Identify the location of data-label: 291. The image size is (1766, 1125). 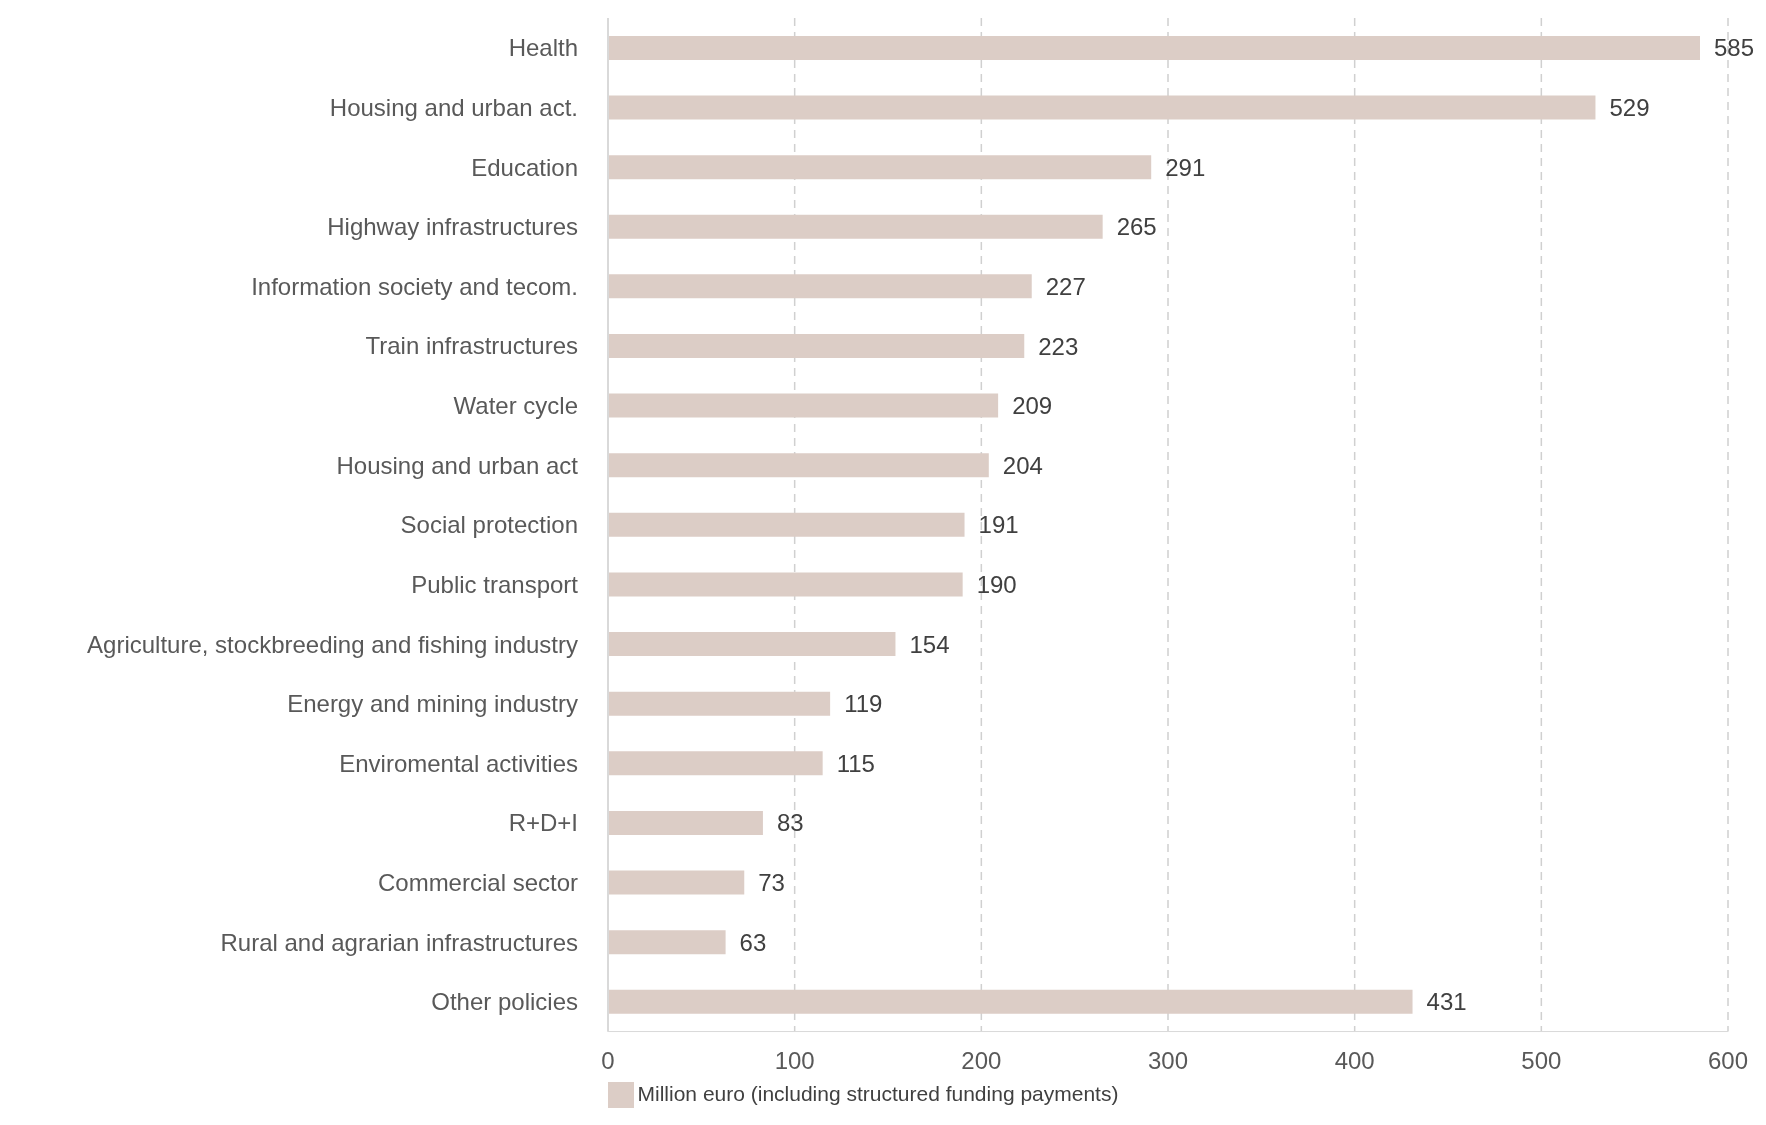
(1185, 167).